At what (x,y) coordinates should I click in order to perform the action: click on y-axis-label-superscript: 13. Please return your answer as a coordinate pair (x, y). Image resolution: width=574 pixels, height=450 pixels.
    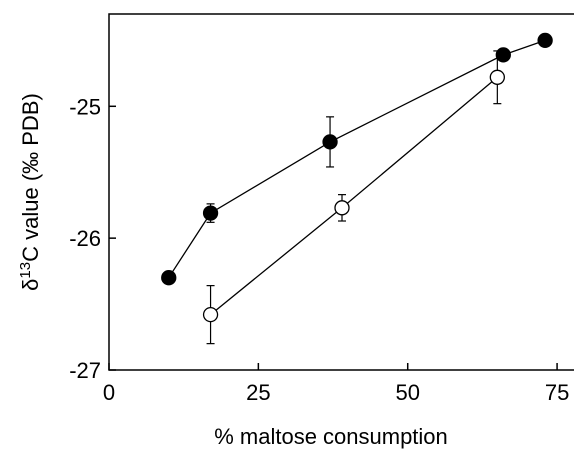
    Looking at the image, I should click on (25, 270).